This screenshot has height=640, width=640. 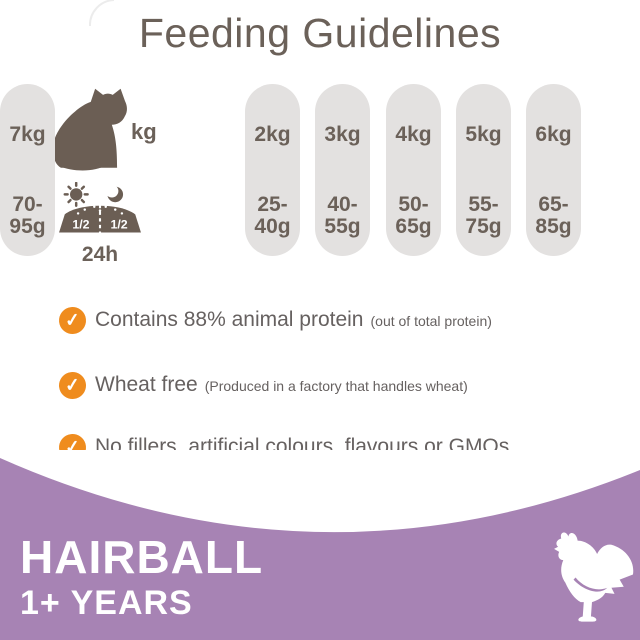 I want to click on product-line-title: HAIRBALL, so click(x=142, y=557).